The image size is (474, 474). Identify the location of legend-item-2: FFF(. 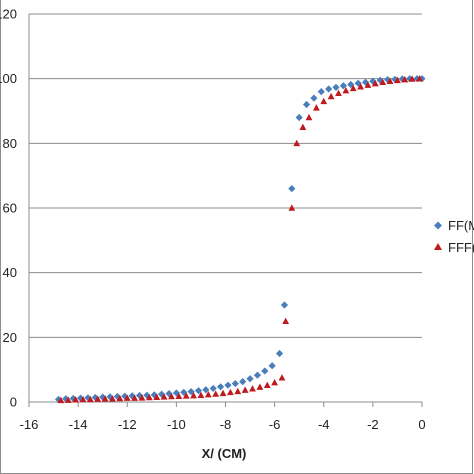
(454, 247).